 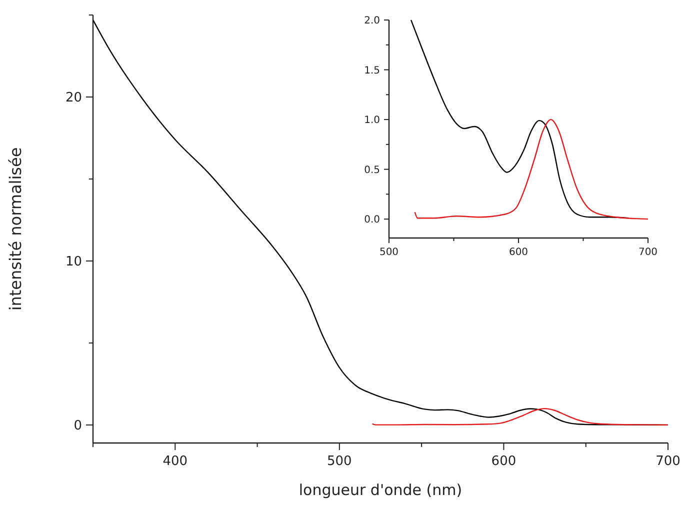 I want to click on x-axis-title: longueur d'onde (nm), so click(x=380, y=490).